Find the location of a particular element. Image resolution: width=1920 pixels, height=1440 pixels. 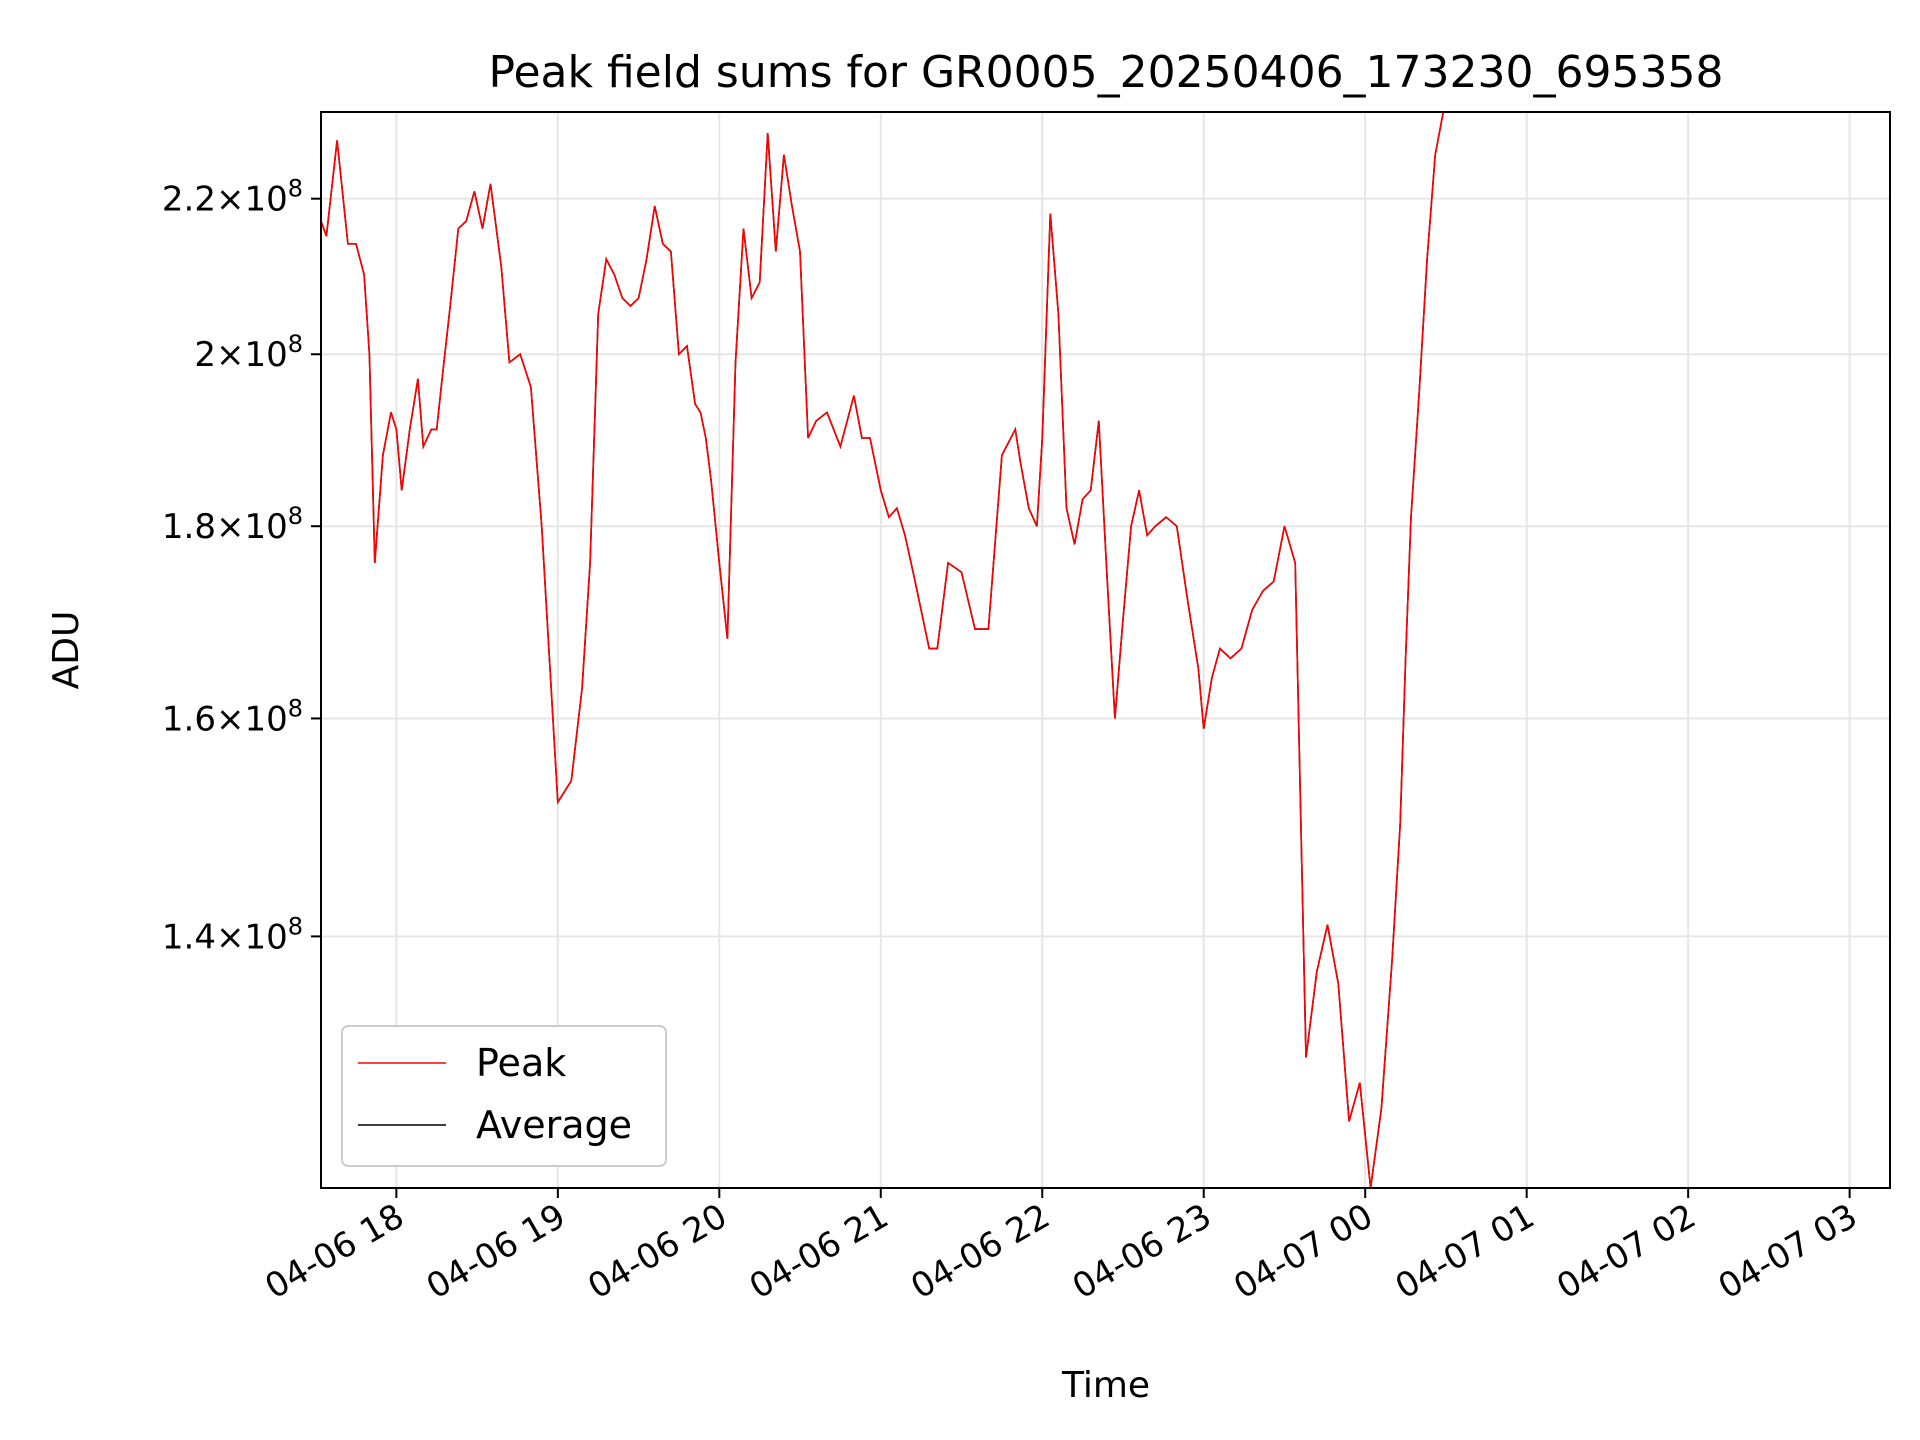

x-axis-label: Time is located at coordinates (1105, 1385).